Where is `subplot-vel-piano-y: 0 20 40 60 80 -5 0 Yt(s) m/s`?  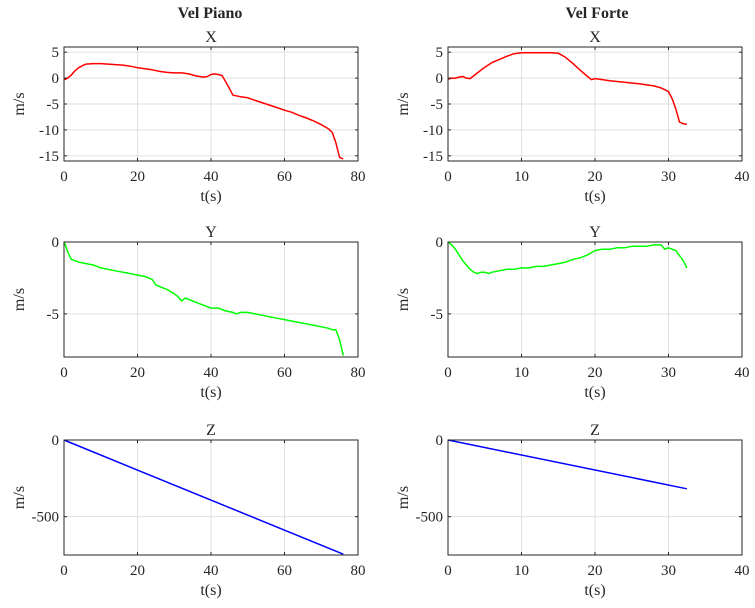
subplot-vel-piano-y: 0 20 40 60 80 -5 0 Yt(s) m/s is located at coordinates (188, 312).